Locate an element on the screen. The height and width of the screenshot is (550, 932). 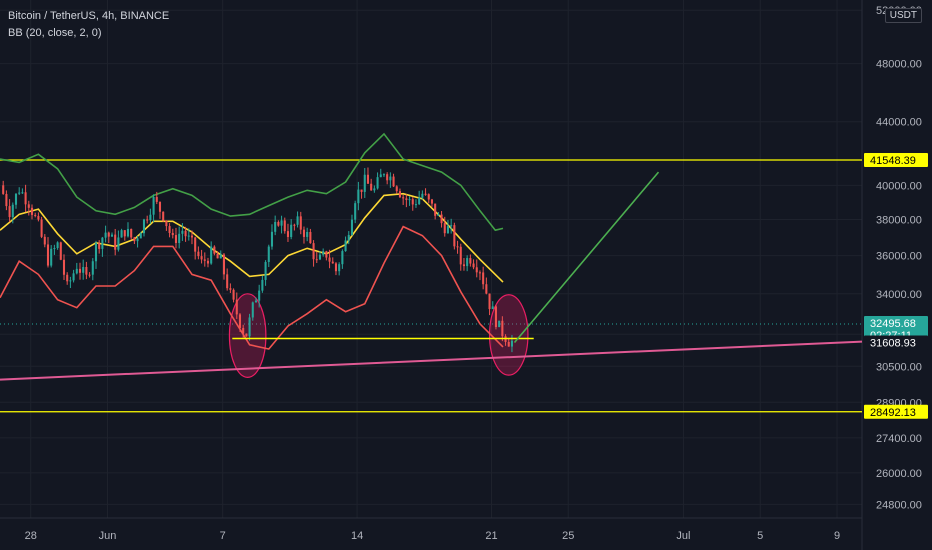
y-tick-label: 38000.00 is located at coordinates (899, 221).